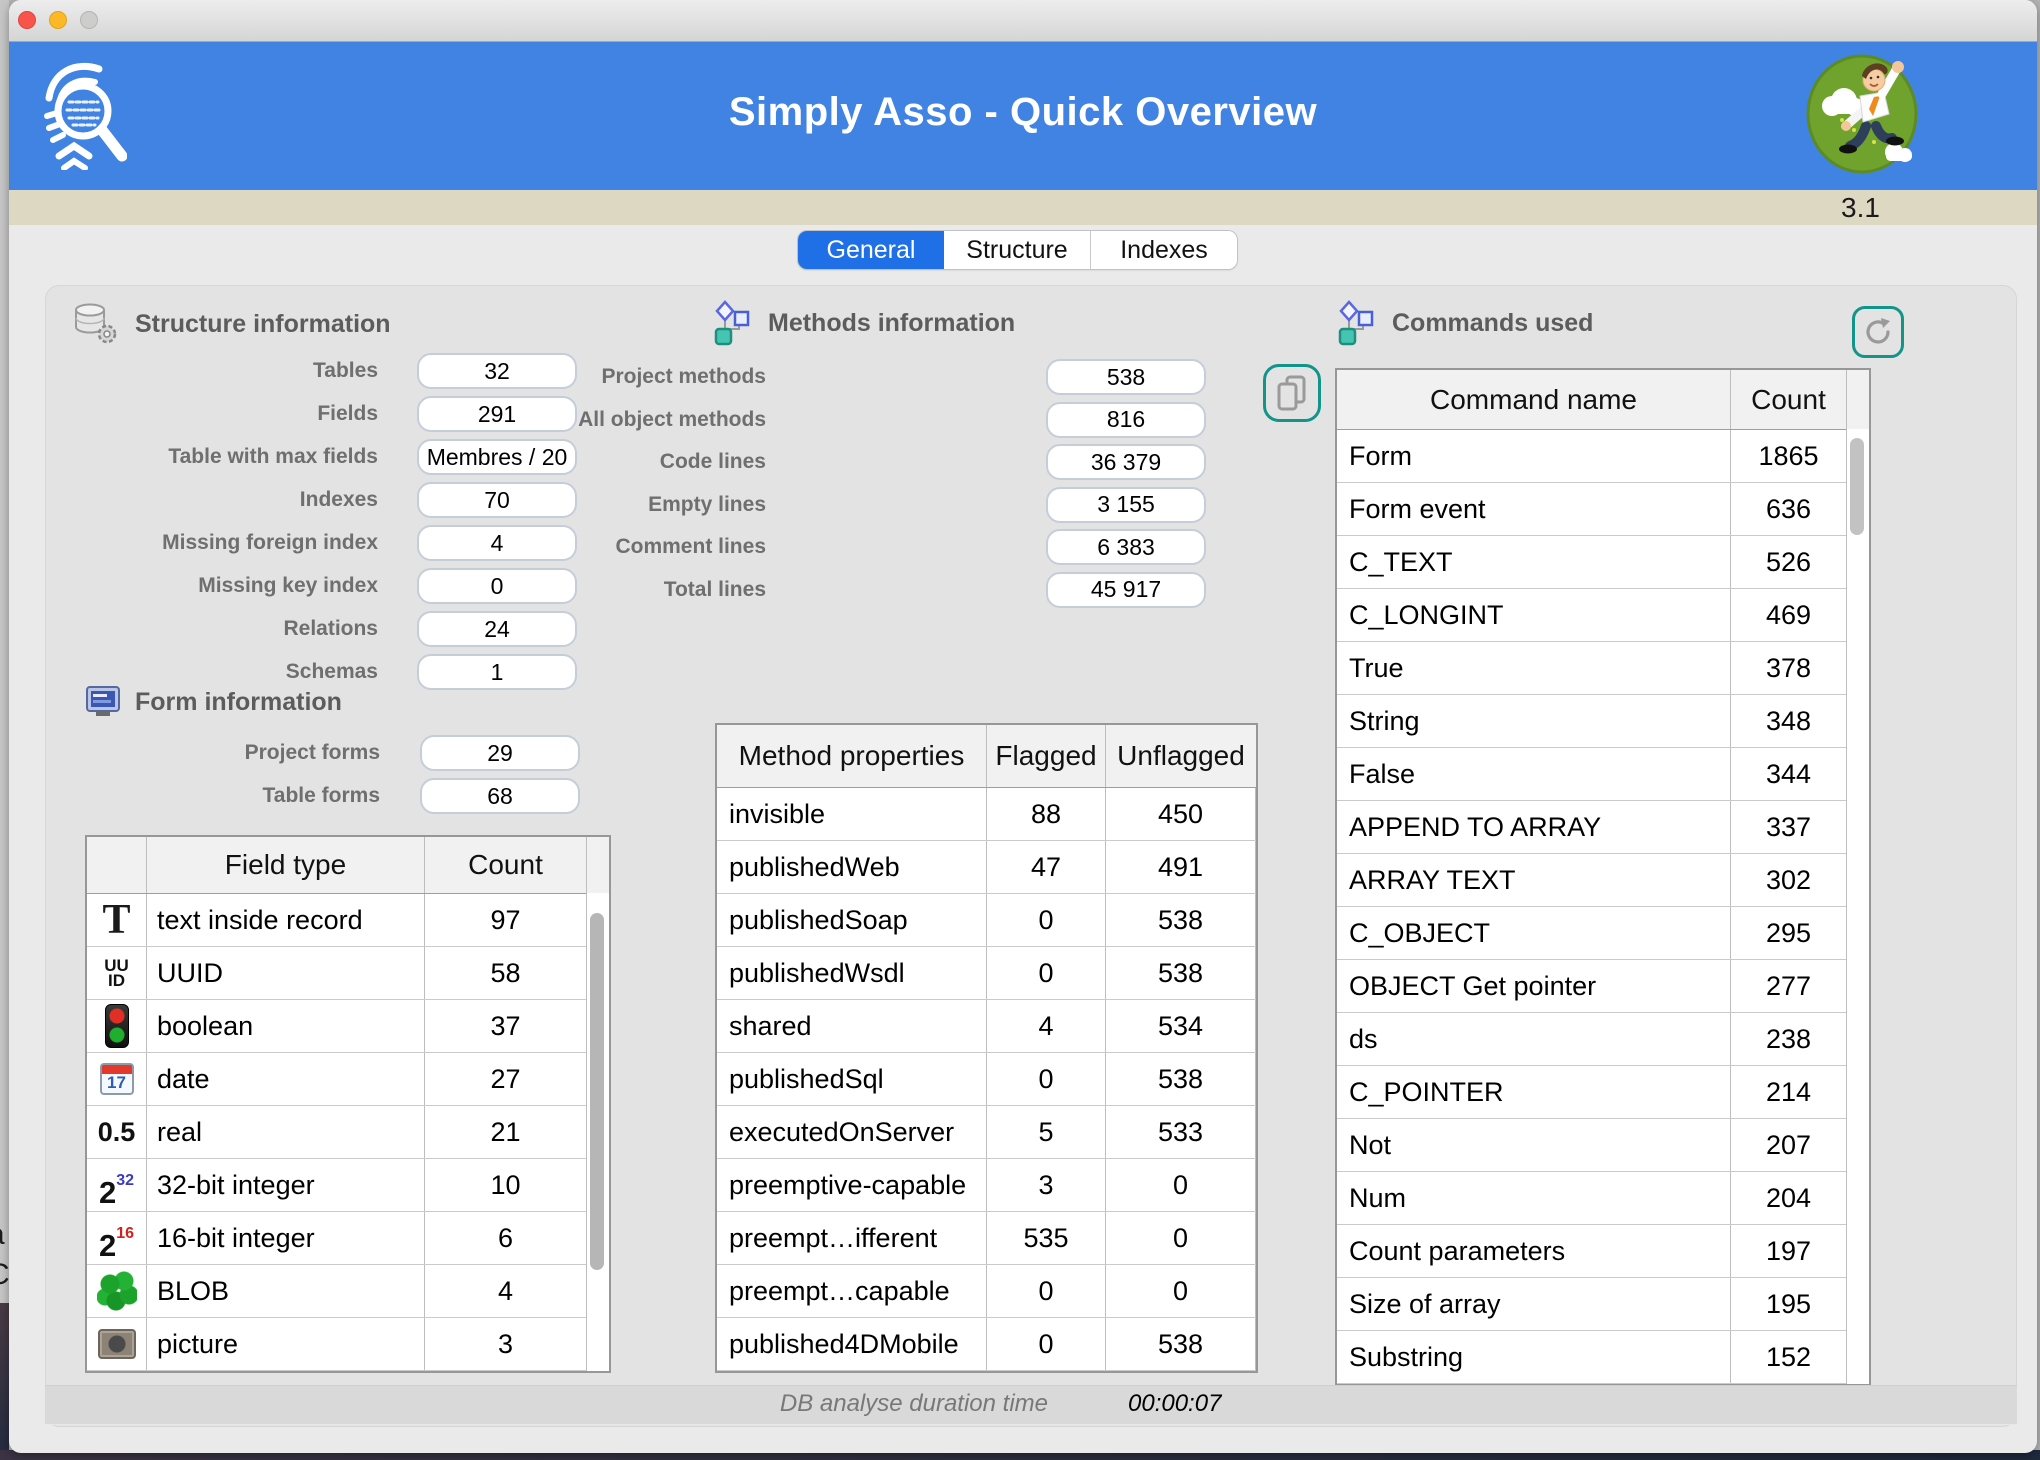  What do you see at coordinates (311, 414) in the screenshot?
I see `field-row: Fields 291` at bounding box center [311, 414].